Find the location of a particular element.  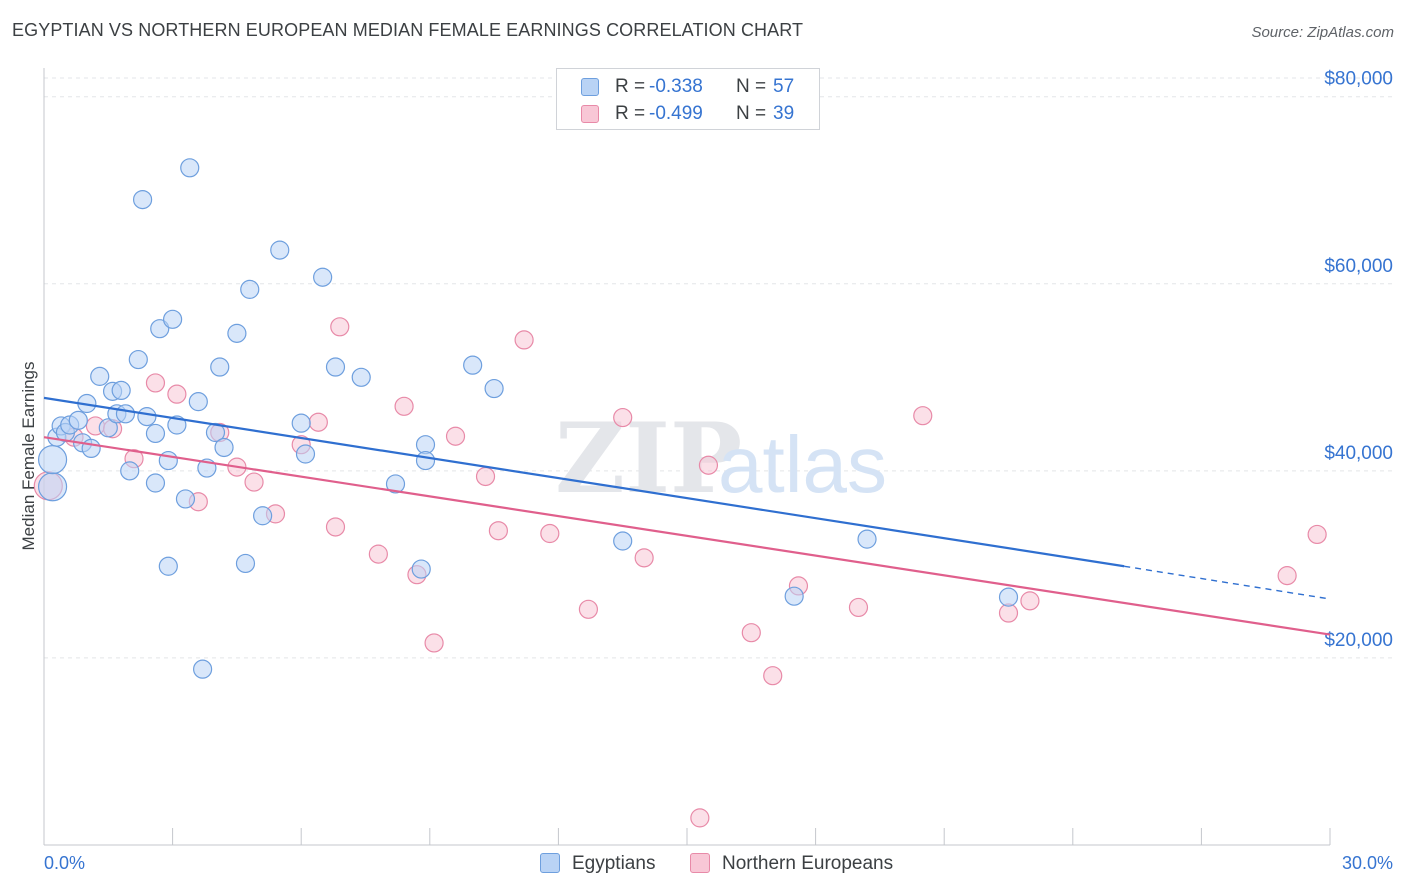

bottom-legend-label-egyptians: Egyptians is located at coordinates (614, 863).